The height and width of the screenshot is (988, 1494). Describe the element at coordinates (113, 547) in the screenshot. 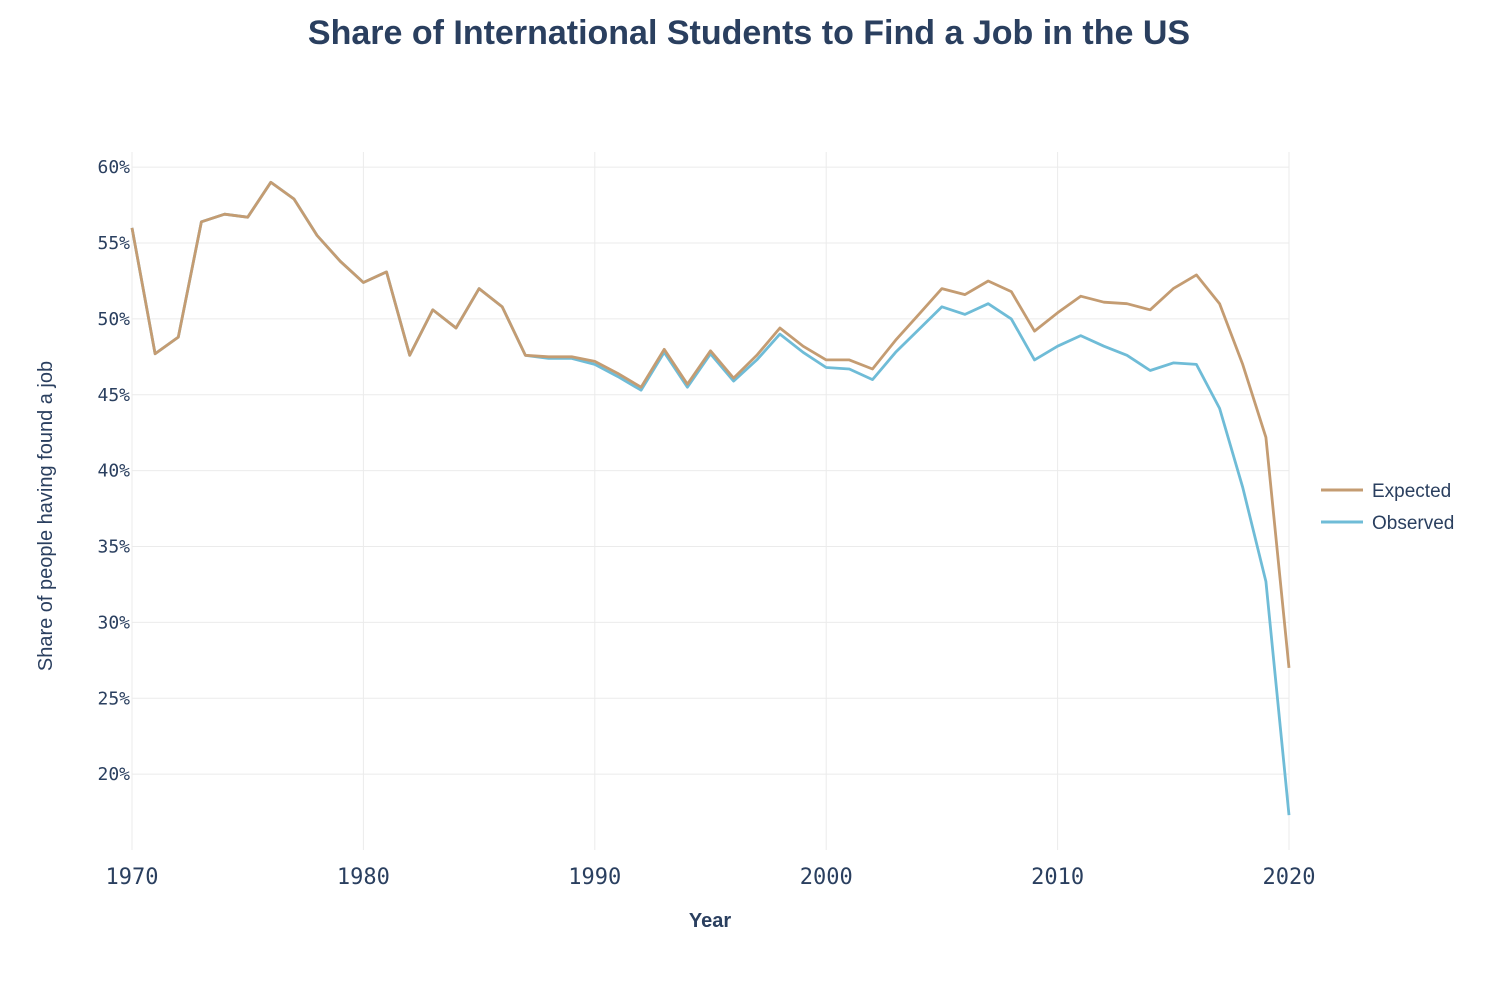

I see `y-tick-label: 35%` at that location.